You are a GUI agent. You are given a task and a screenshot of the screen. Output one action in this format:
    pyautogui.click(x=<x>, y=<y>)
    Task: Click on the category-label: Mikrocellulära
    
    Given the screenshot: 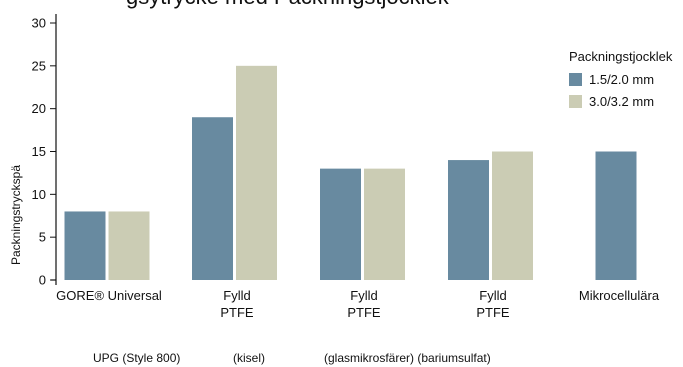 What is the action you would take?
    pyautogui.click(x=619, y=295)
    